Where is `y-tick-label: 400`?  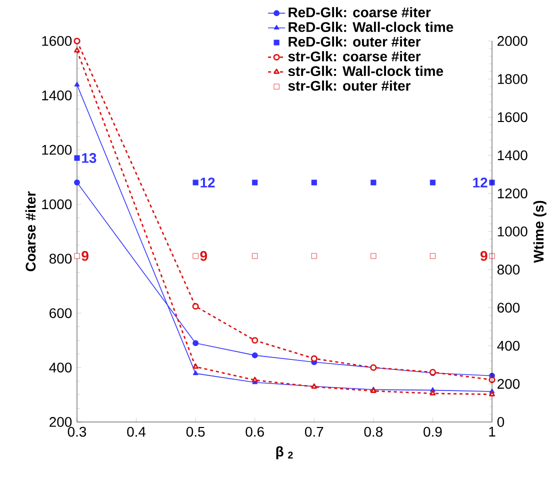
y-tick-label: 400 is located at coordinates (60, 367).